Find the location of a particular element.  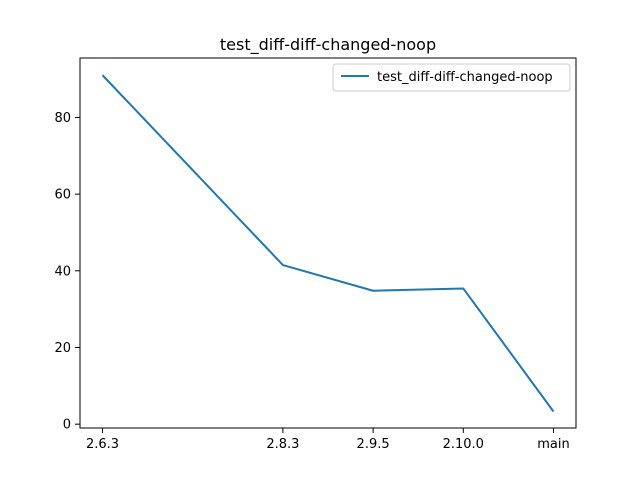

y-tick-label: 40 is located at coordinates (62, 271).